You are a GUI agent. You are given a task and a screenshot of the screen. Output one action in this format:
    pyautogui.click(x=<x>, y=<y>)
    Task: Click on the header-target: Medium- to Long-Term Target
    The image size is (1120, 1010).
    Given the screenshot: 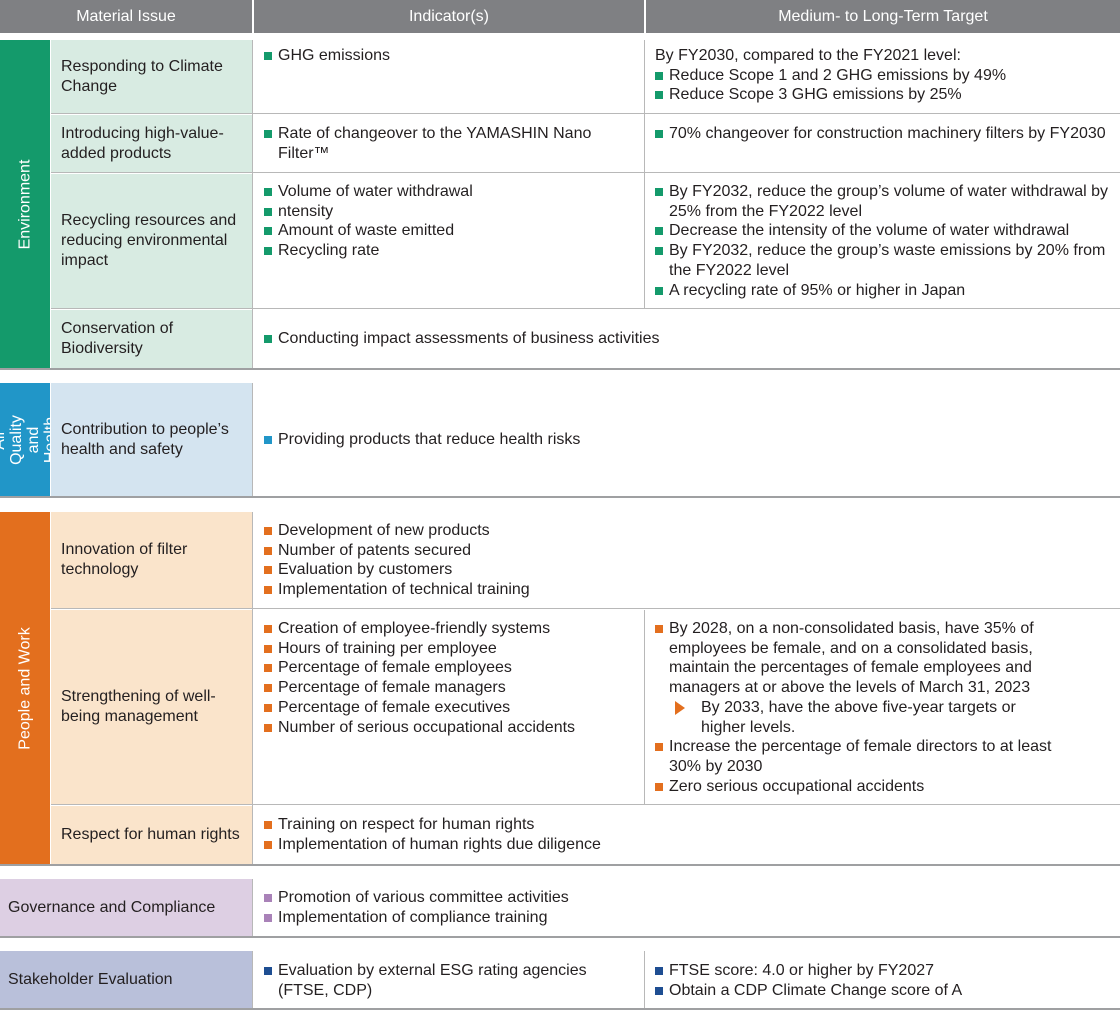 What is the action you would take?
    pyautogui.click(x=883, y=16)
    